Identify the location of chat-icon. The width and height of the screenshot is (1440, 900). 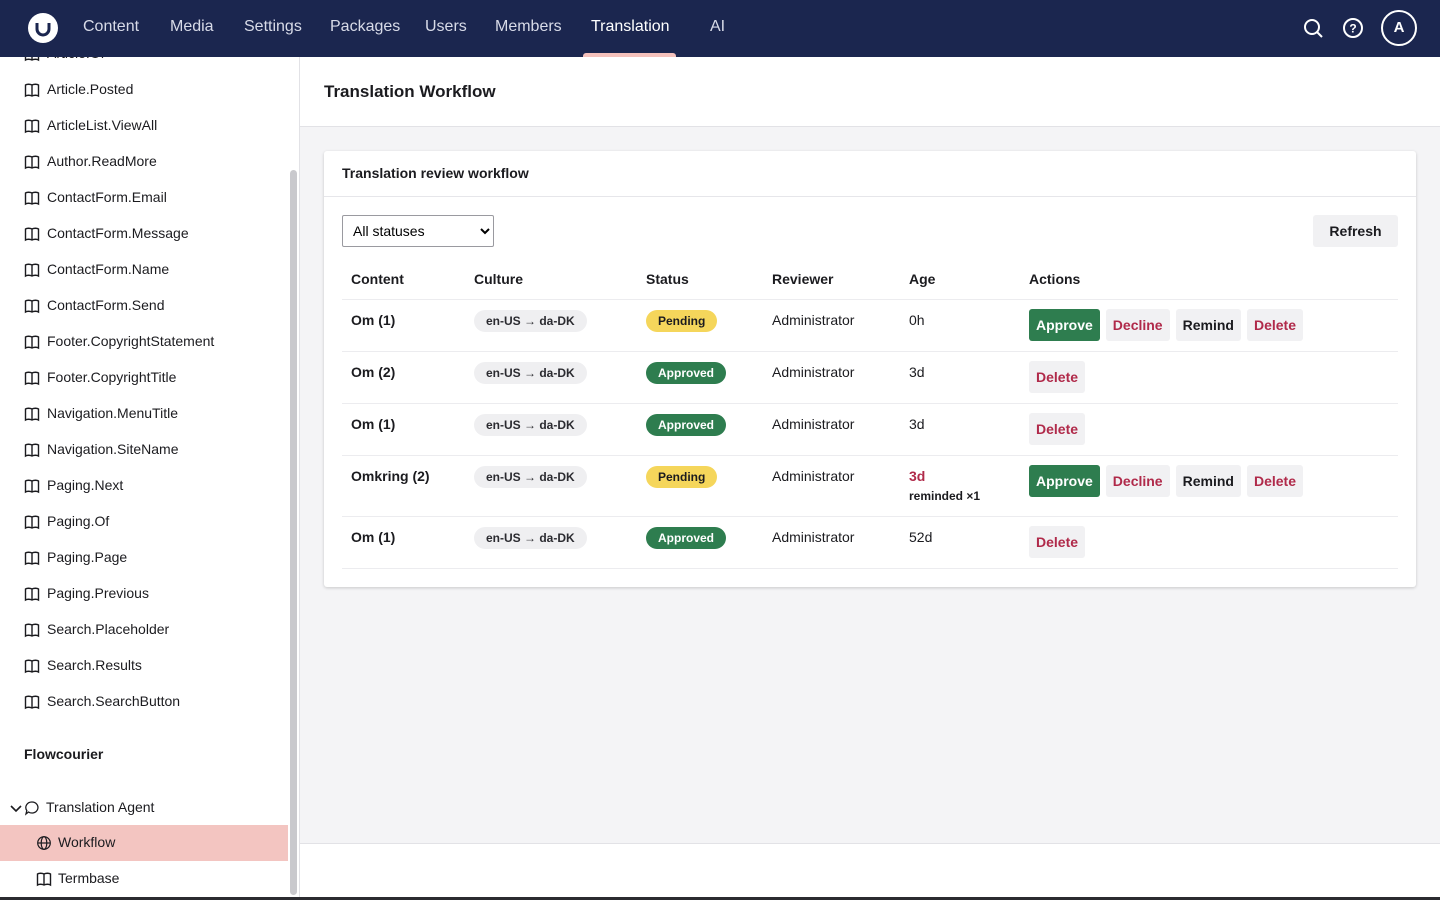
(32, 810).